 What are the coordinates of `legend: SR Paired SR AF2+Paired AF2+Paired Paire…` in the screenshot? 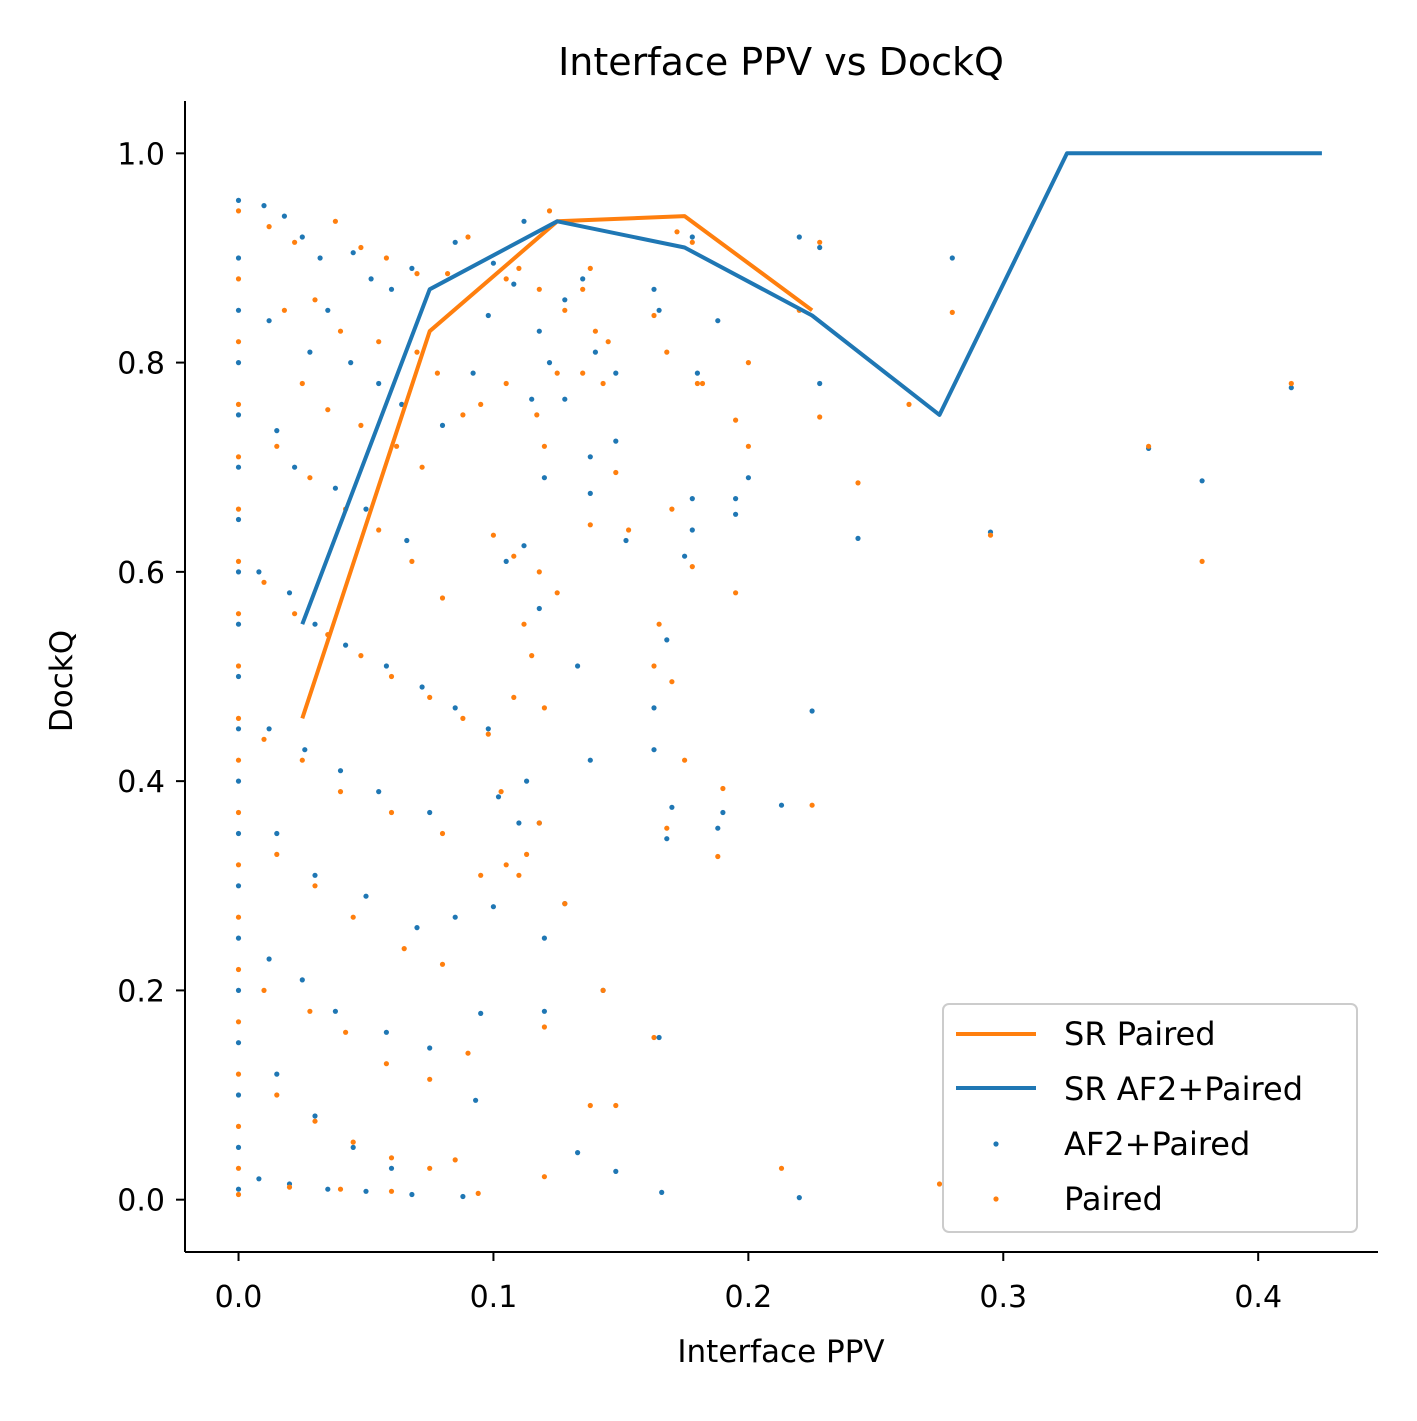 It's located at (1150, 1118).